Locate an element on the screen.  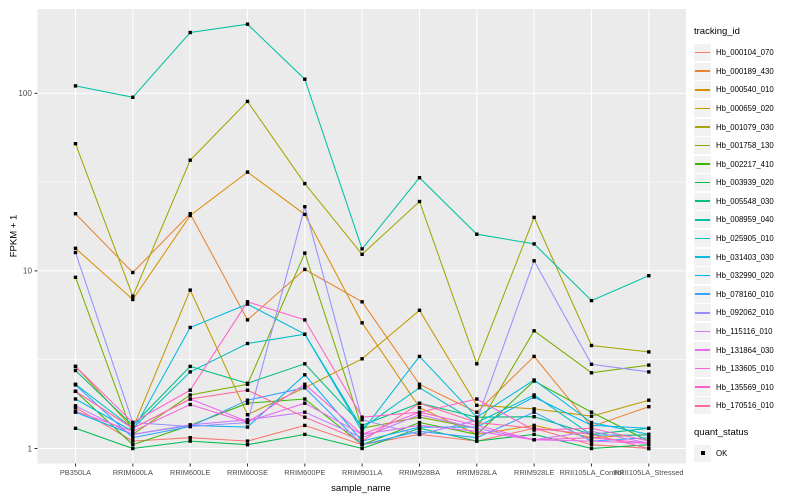
legend-item-Hb_000104_070: Hb_000104_070 is located at coordinates (746, 53).